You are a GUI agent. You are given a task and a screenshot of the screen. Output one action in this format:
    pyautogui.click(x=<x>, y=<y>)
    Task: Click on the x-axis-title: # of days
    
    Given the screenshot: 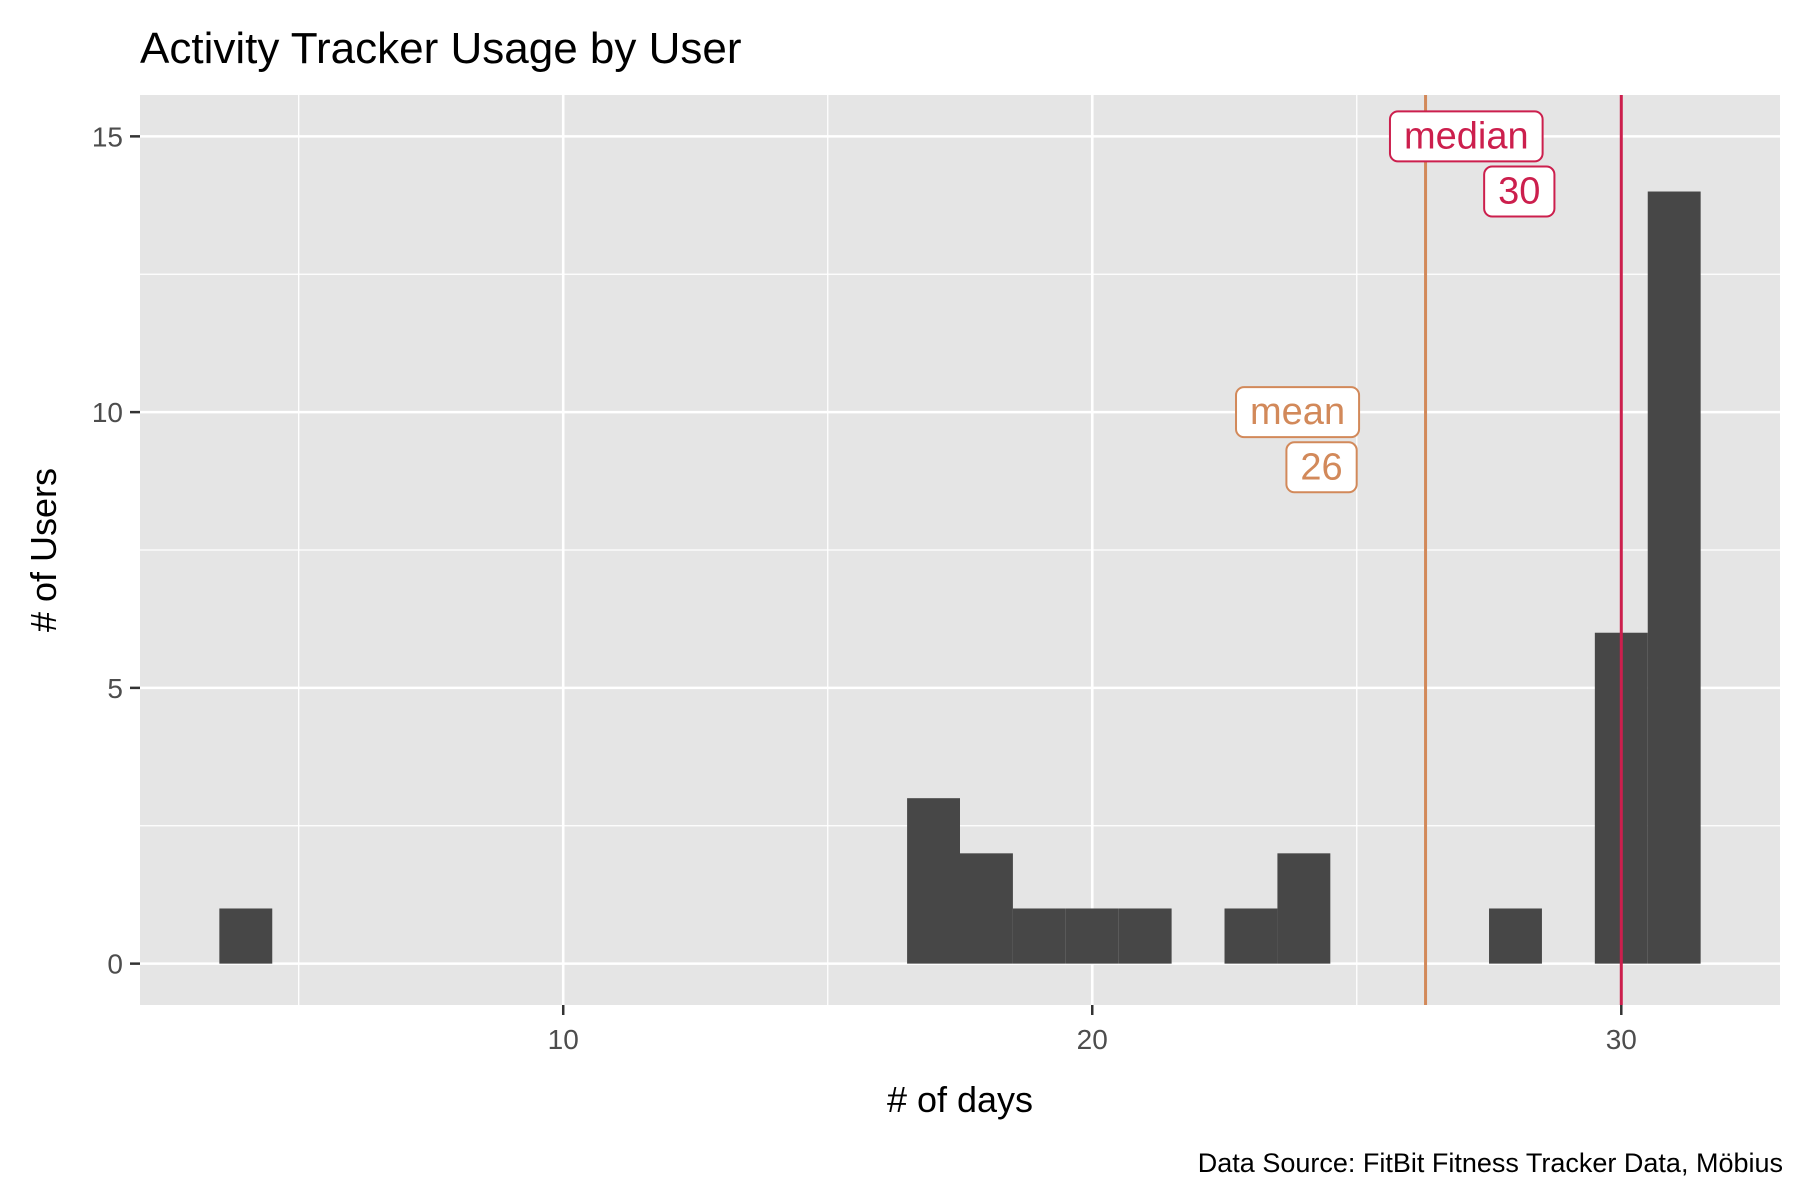 What is the action you would take?
    pyautogui.click(x=960, y=1099)
    